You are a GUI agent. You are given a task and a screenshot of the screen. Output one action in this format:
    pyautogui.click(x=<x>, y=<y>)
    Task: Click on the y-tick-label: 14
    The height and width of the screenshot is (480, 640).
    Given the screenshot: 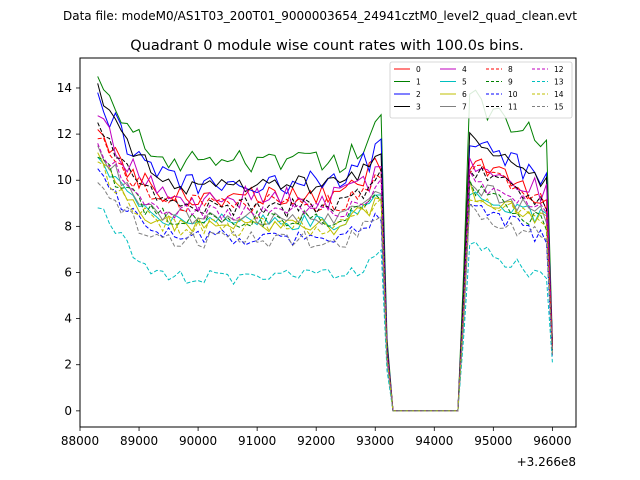 What is the action you would take?
    pyautogui.click(x=64, y=88)
    